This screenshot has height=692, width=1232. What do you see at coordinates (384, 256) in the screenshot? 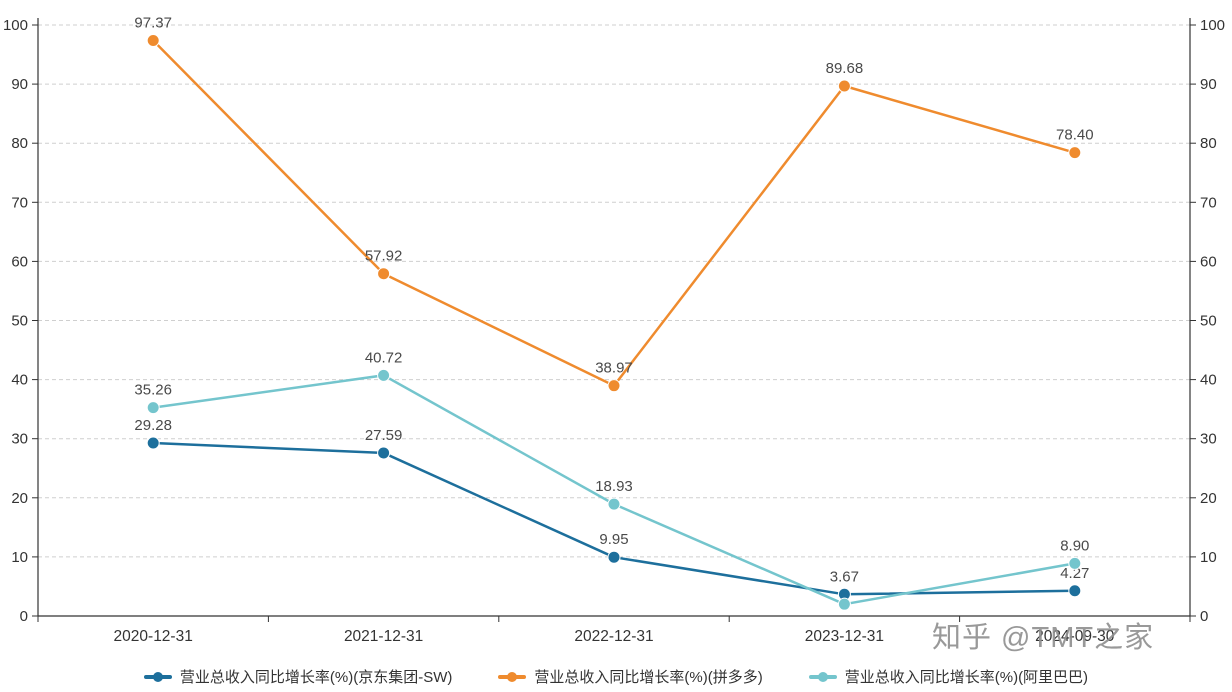
I see `data-label: 57.92` at bounding box center [384, 256].